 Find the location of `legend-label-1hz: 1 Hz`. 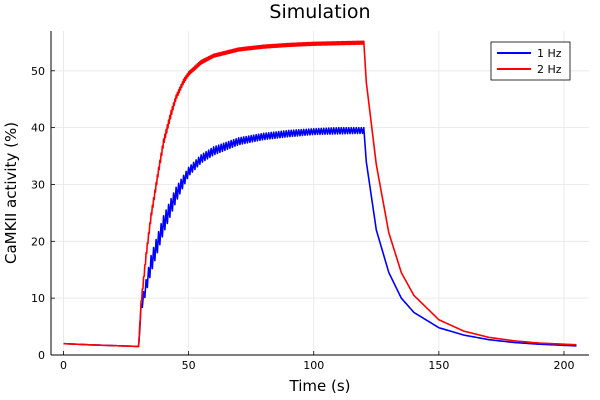

legend-label-1hz: 1 Hz is located at coordinates (549, 53).